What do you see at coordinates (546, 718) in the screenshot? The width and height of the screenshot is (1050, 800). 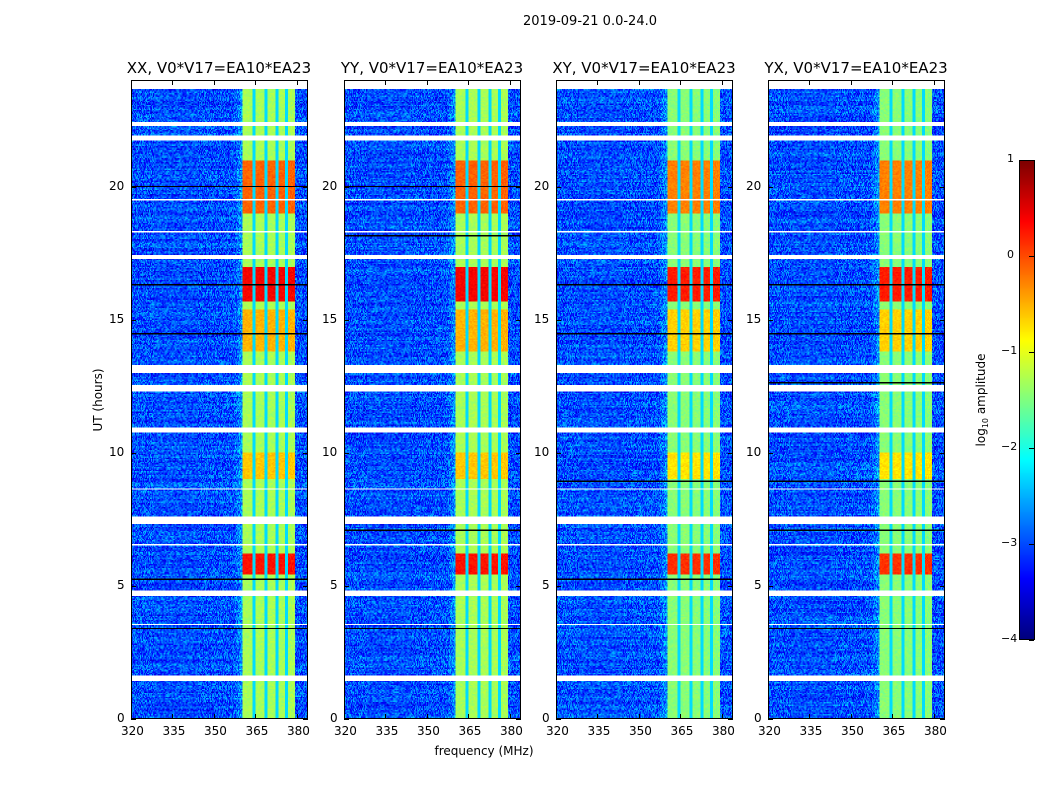 I see `y-tick-label-2-0: 0` at bounding box center [546, 718].